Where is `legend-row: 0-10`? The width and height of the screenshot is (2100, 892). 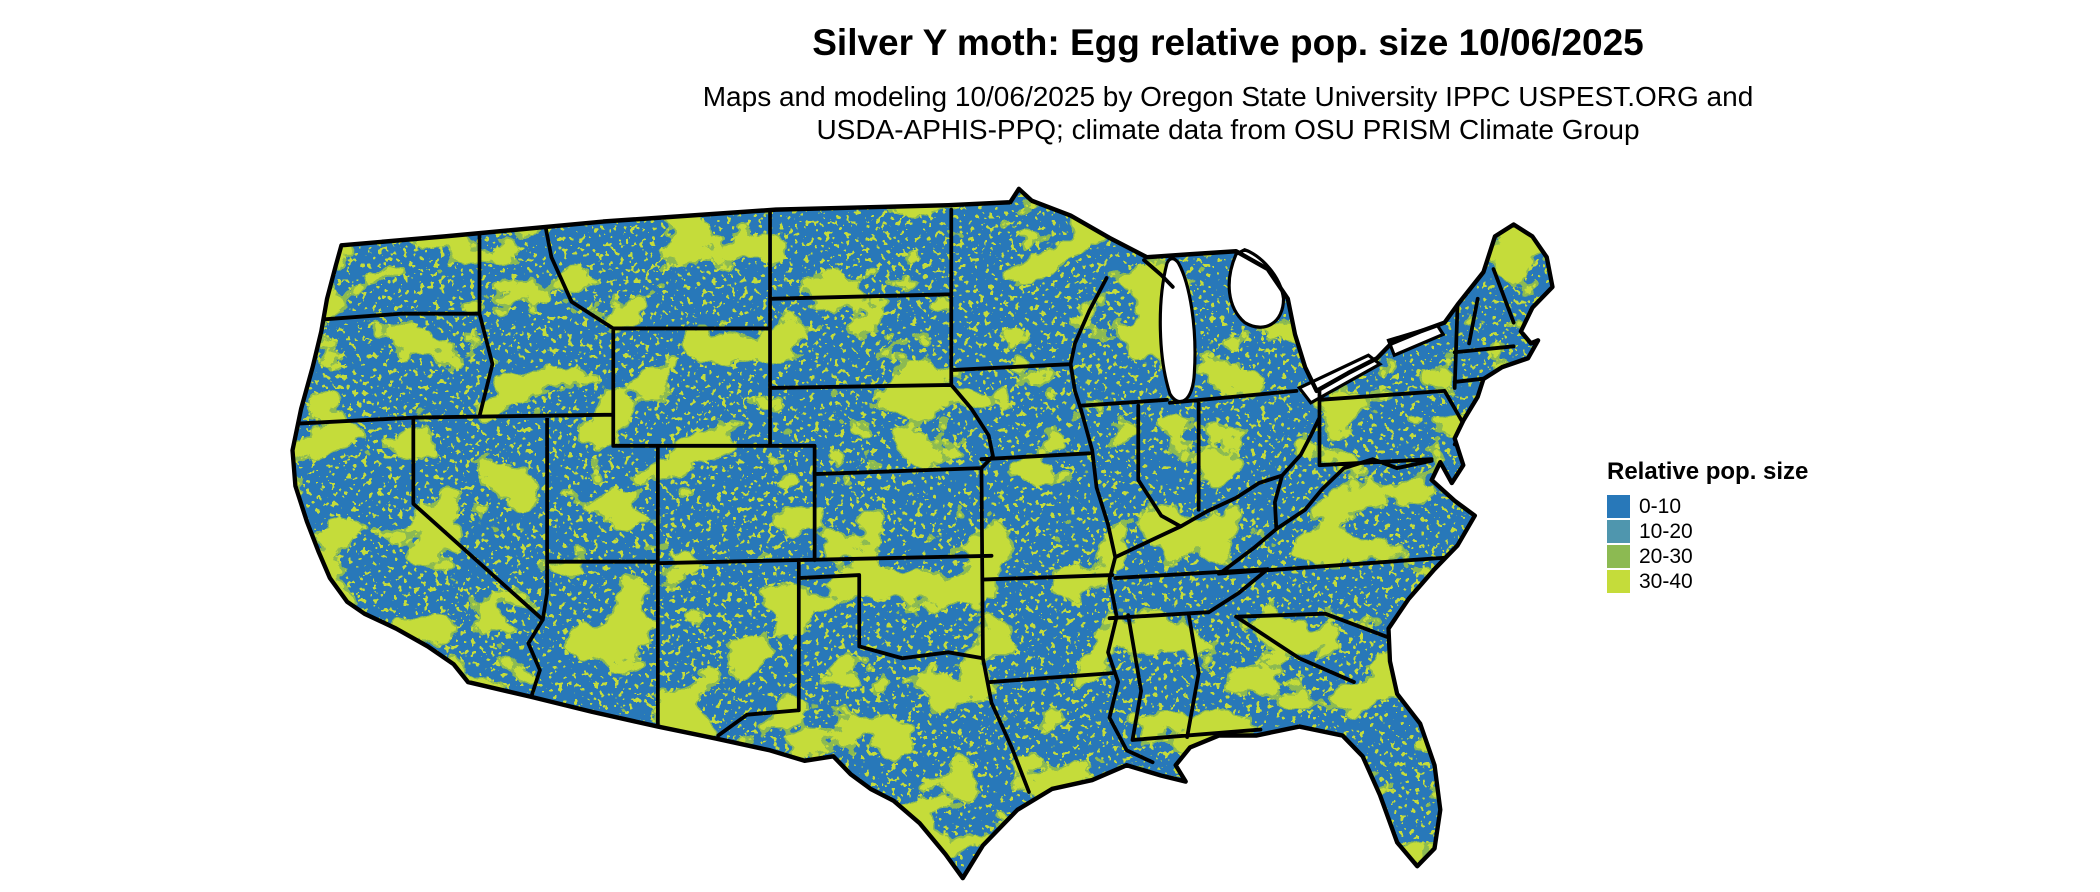
legend-row: 0-10 is located at coordinates (1707, 506).